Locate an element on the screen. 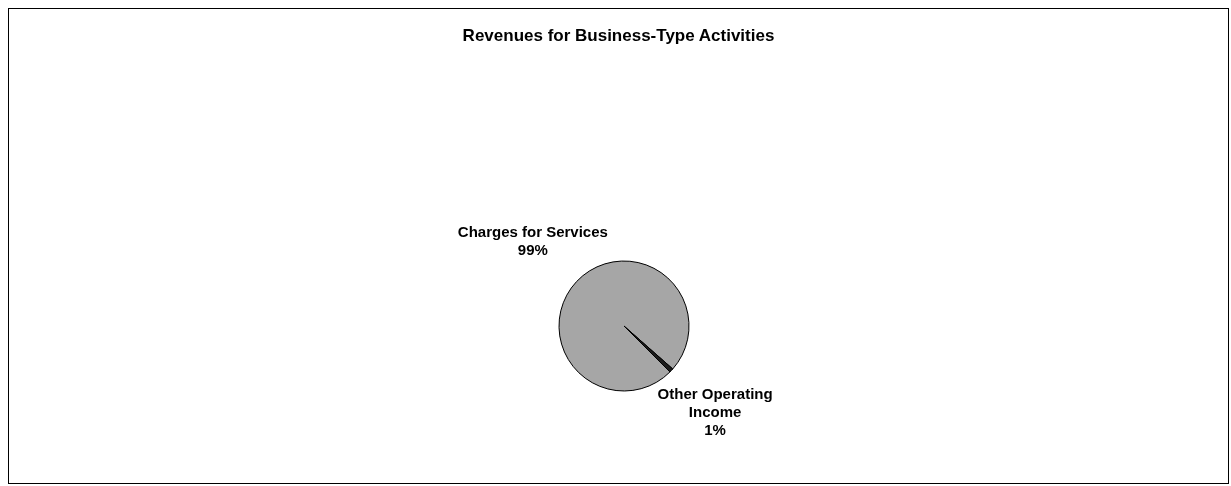 Image resolution: width=1231 pixels, height=486 pixels. data-label: 99% is located at coordinates (532, 249).